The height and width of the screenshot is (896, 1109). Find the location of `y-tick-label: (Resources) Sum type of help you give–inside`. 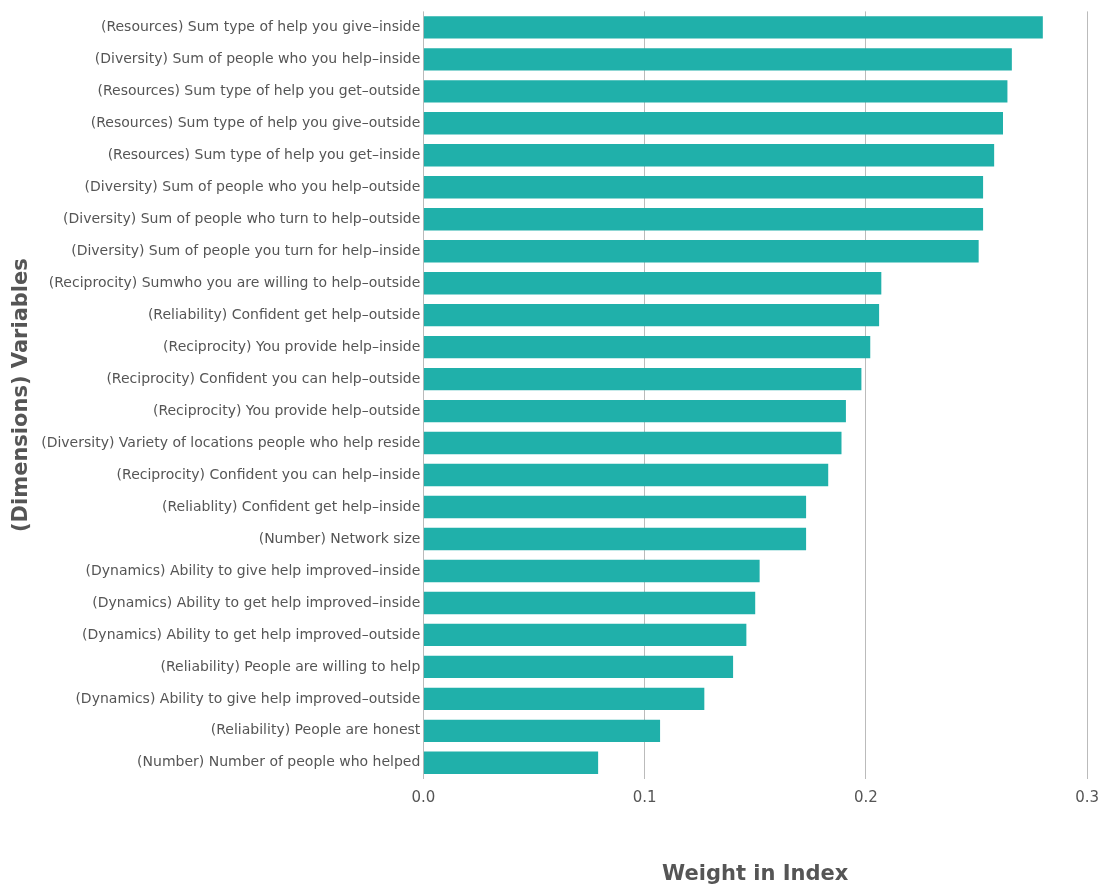

y-tick-label: (Resources) Sum type of help you give–inside is located at coordinates (260, 26).